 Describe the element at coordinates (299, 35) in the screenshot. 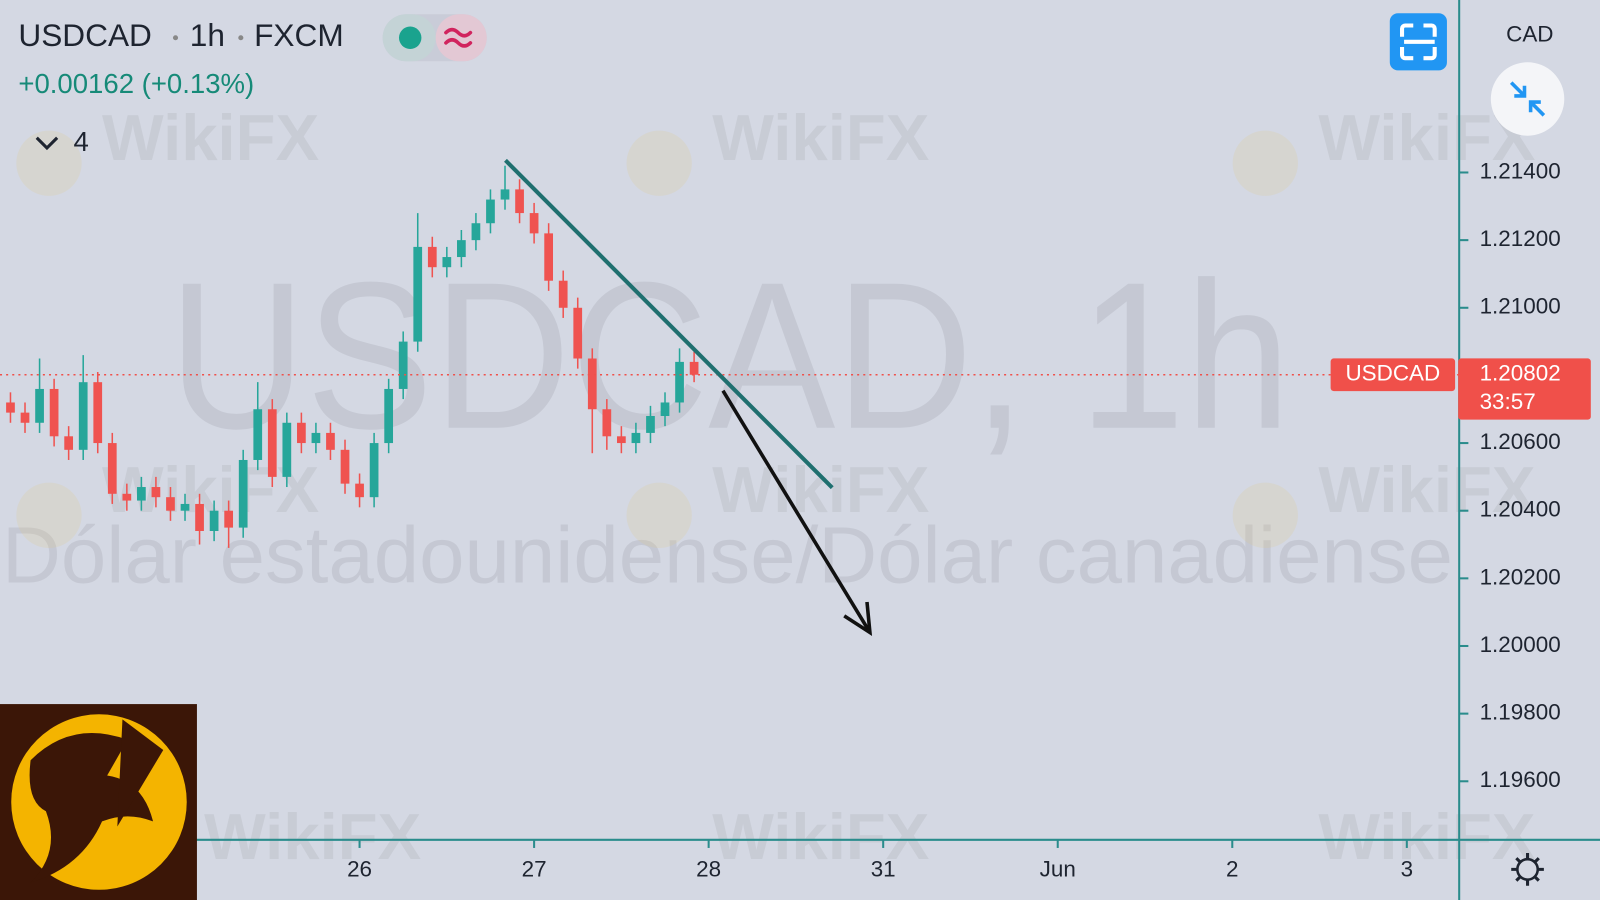

I see `exchange: FXCM` at that location.